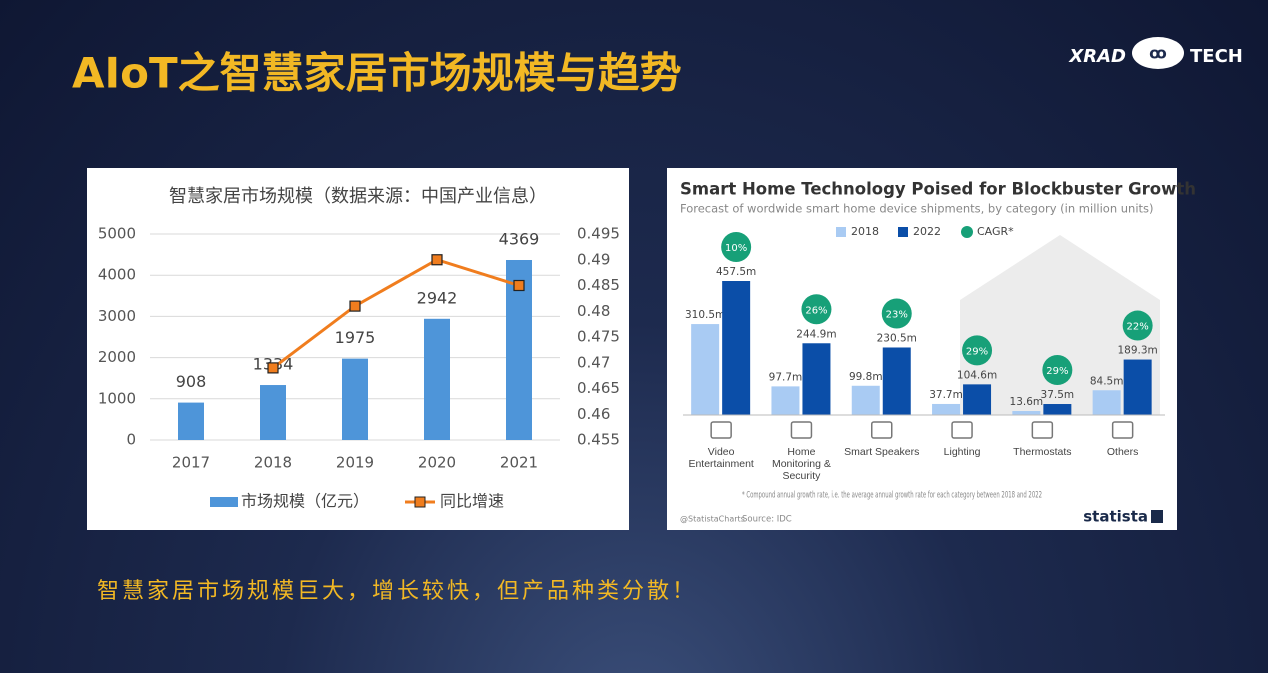 The image size is (1268, 673). I want to click on data-label: 84.5m, so click(1107, 381).